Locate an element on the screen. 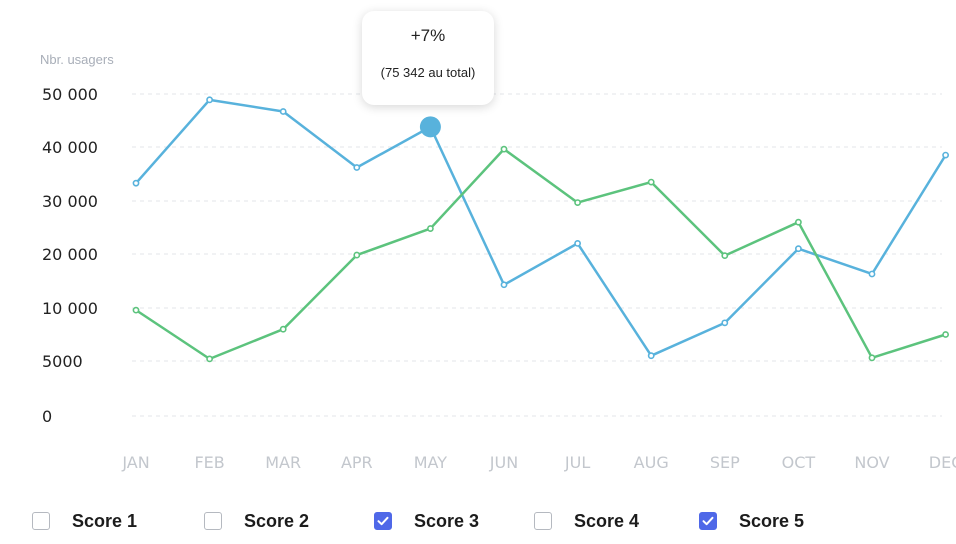  legend-item-2: Score 3 is located at coordinates (454, 521).